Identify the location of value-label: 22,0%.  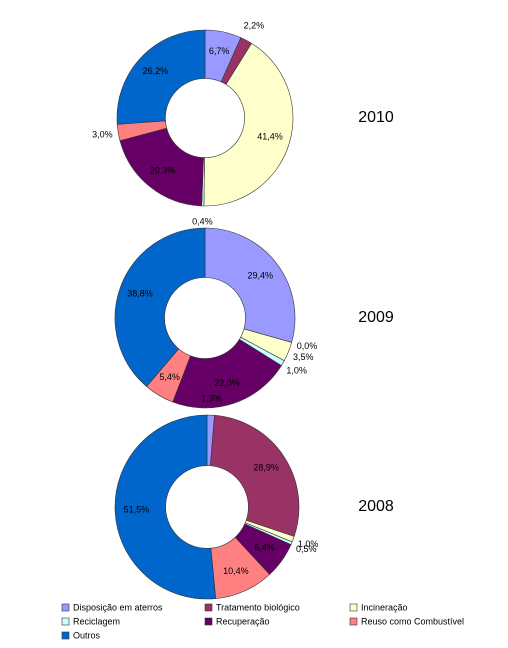
(227, 383).